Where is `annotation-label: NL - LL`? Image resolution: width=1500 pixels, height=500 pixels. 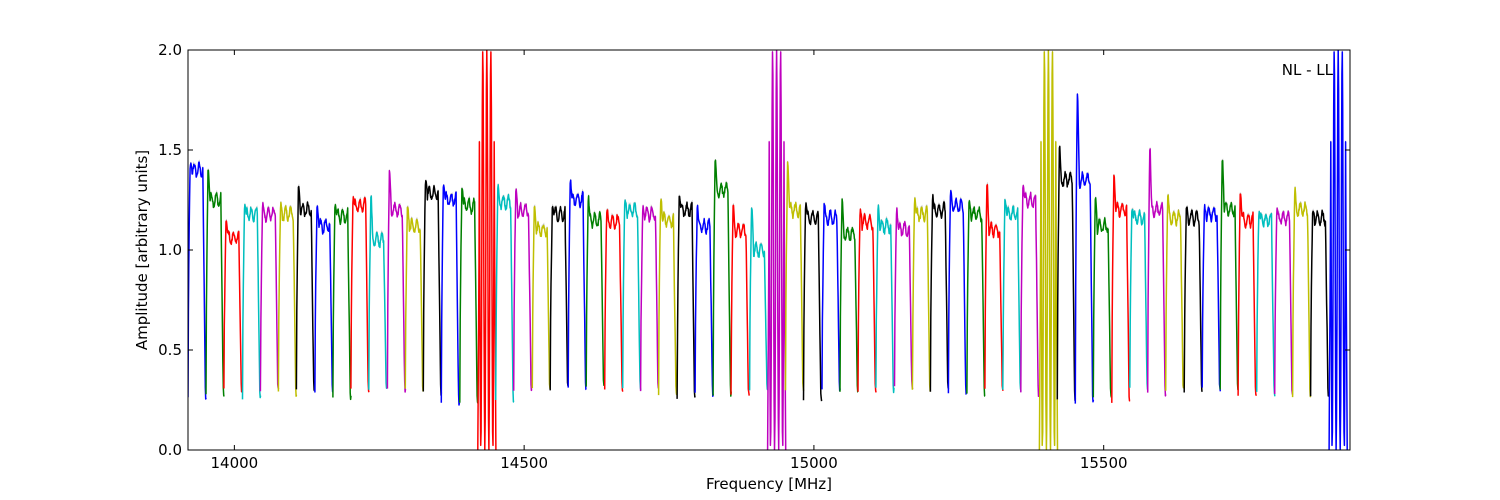
annotation-label: NL - LL is located at coordinates (1308, 70).